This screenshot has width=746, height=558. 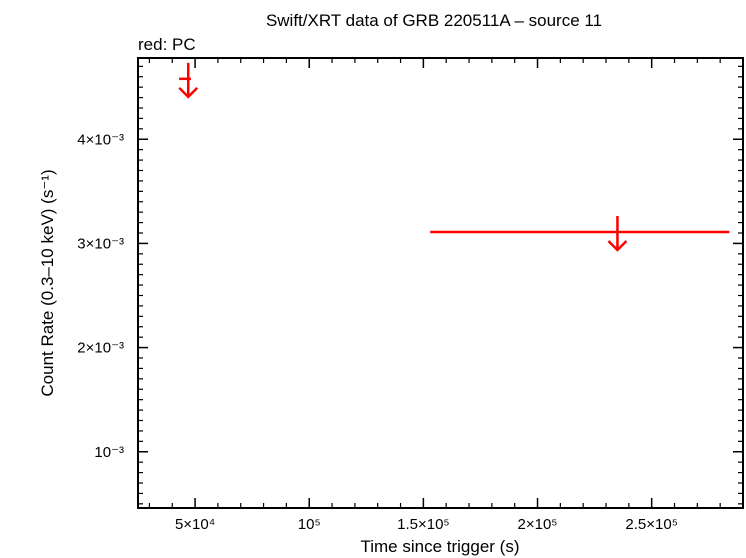 What do you see at coordinates (651, 524) in the screenshot?
I see `x-tick-label: 2.5×10⁵` at bounding box center [651, 524].